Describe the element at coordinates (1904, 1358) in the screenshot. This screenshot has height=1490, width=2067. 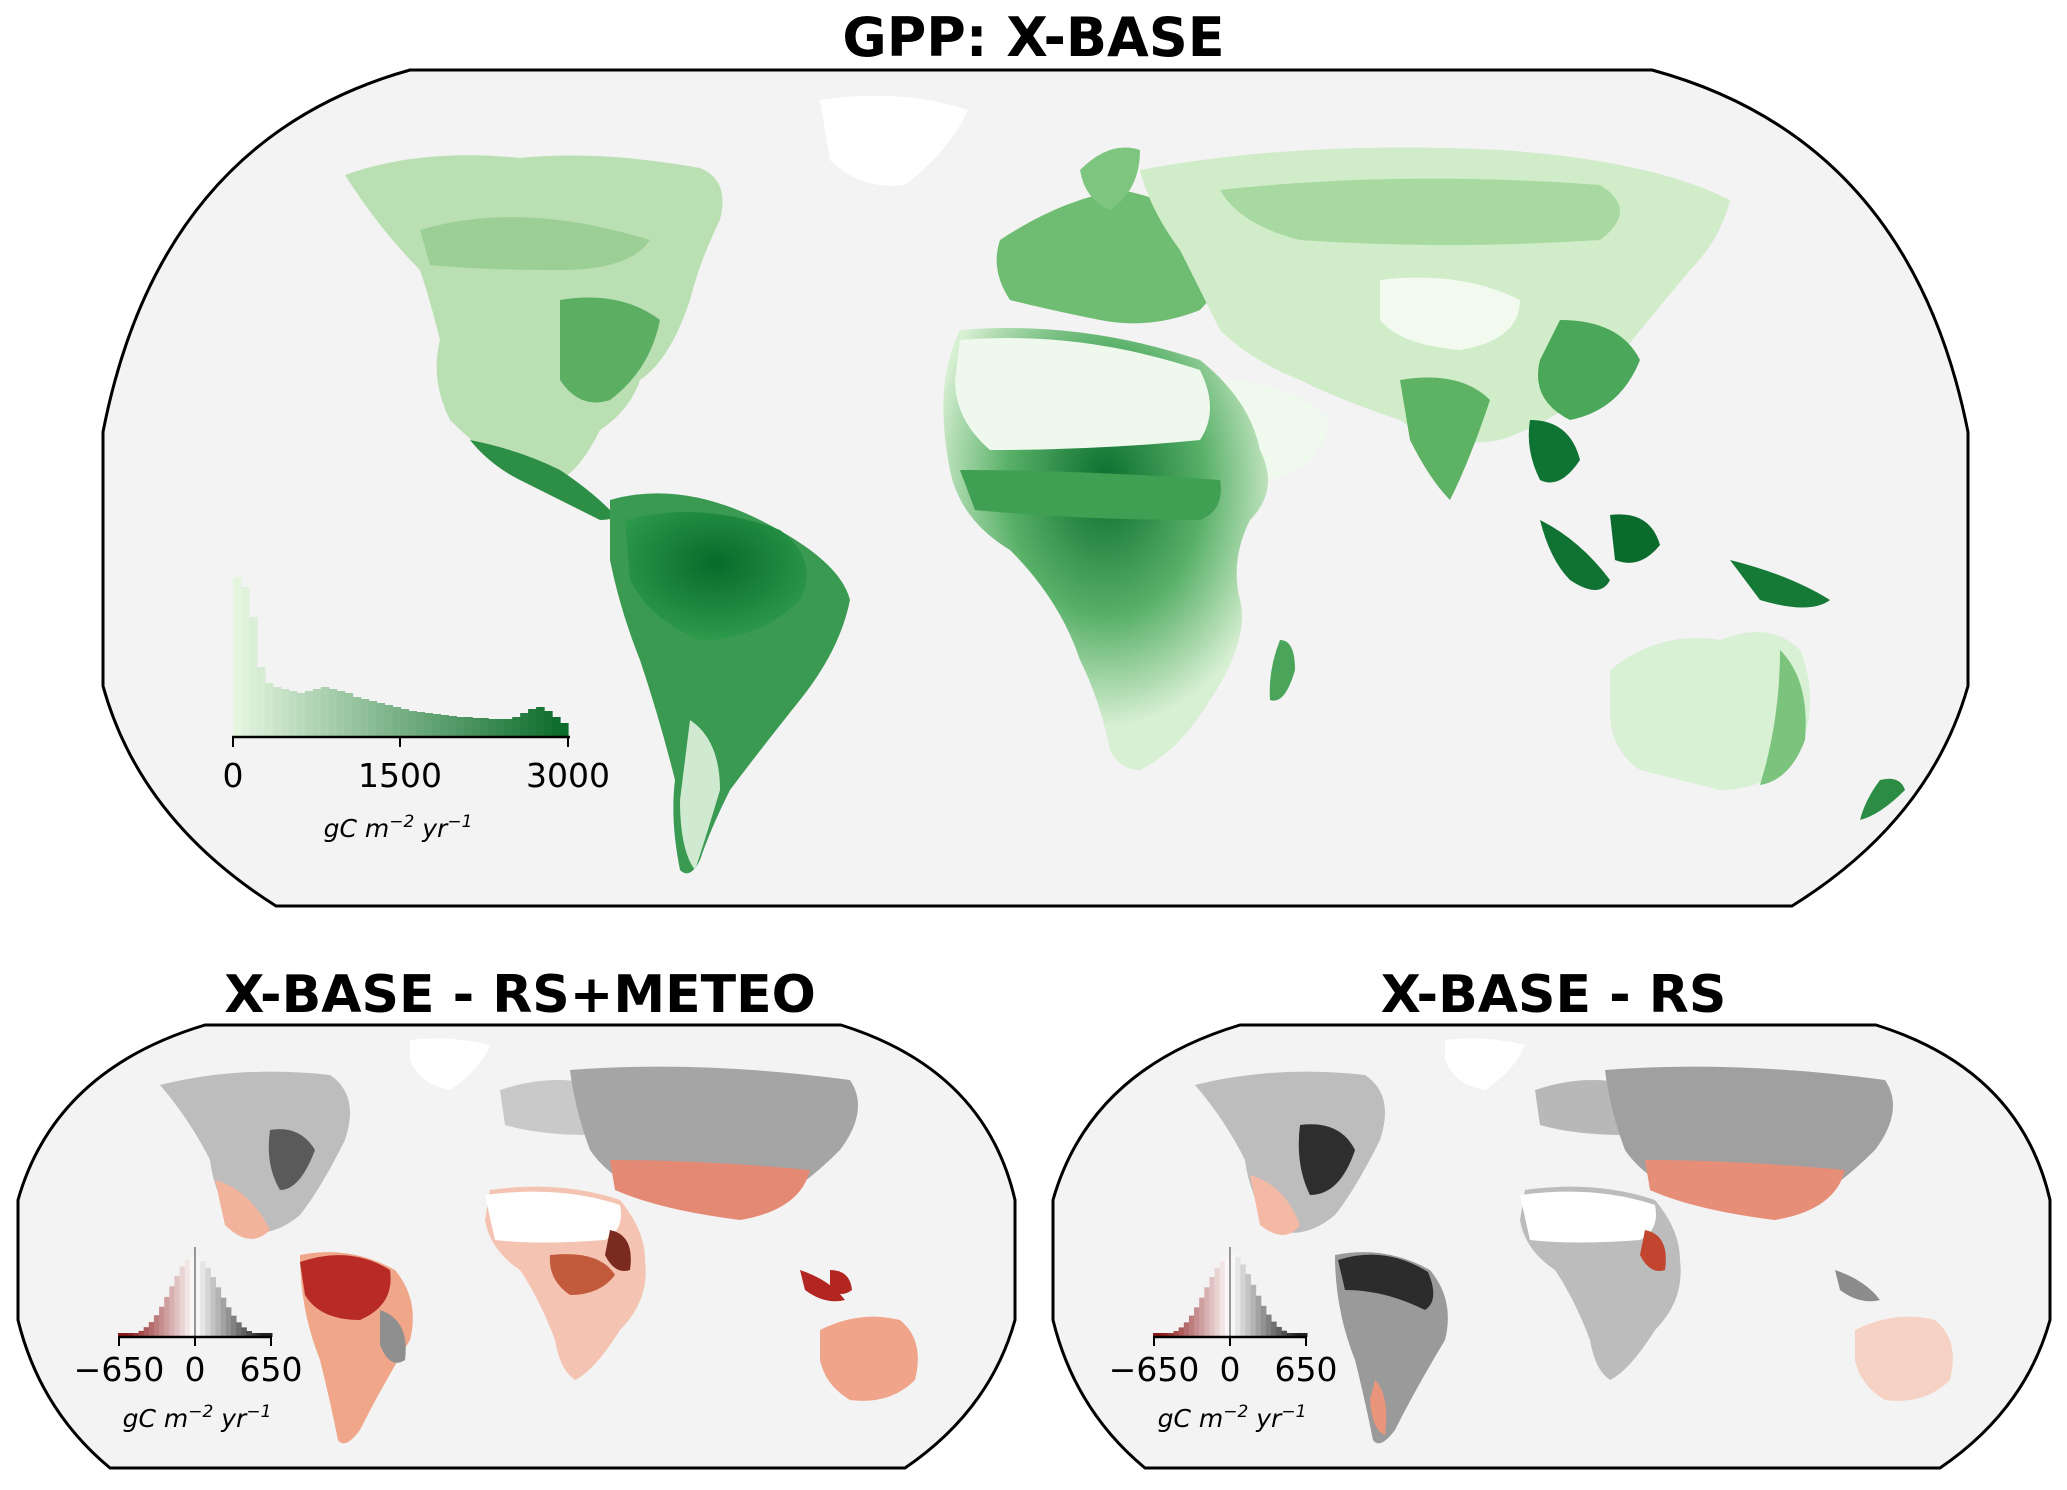
I see `right-australia` at that location.